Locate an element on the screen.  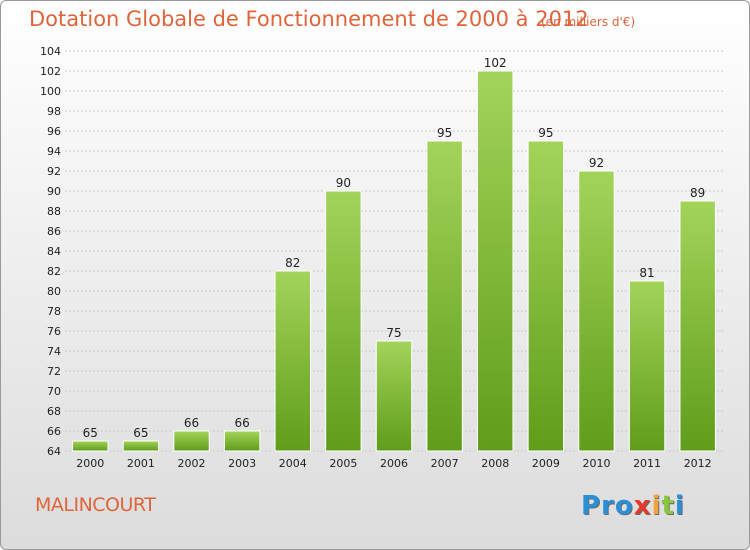
x-tick-label-2011: 2011 is located at coordinates (647, 463).